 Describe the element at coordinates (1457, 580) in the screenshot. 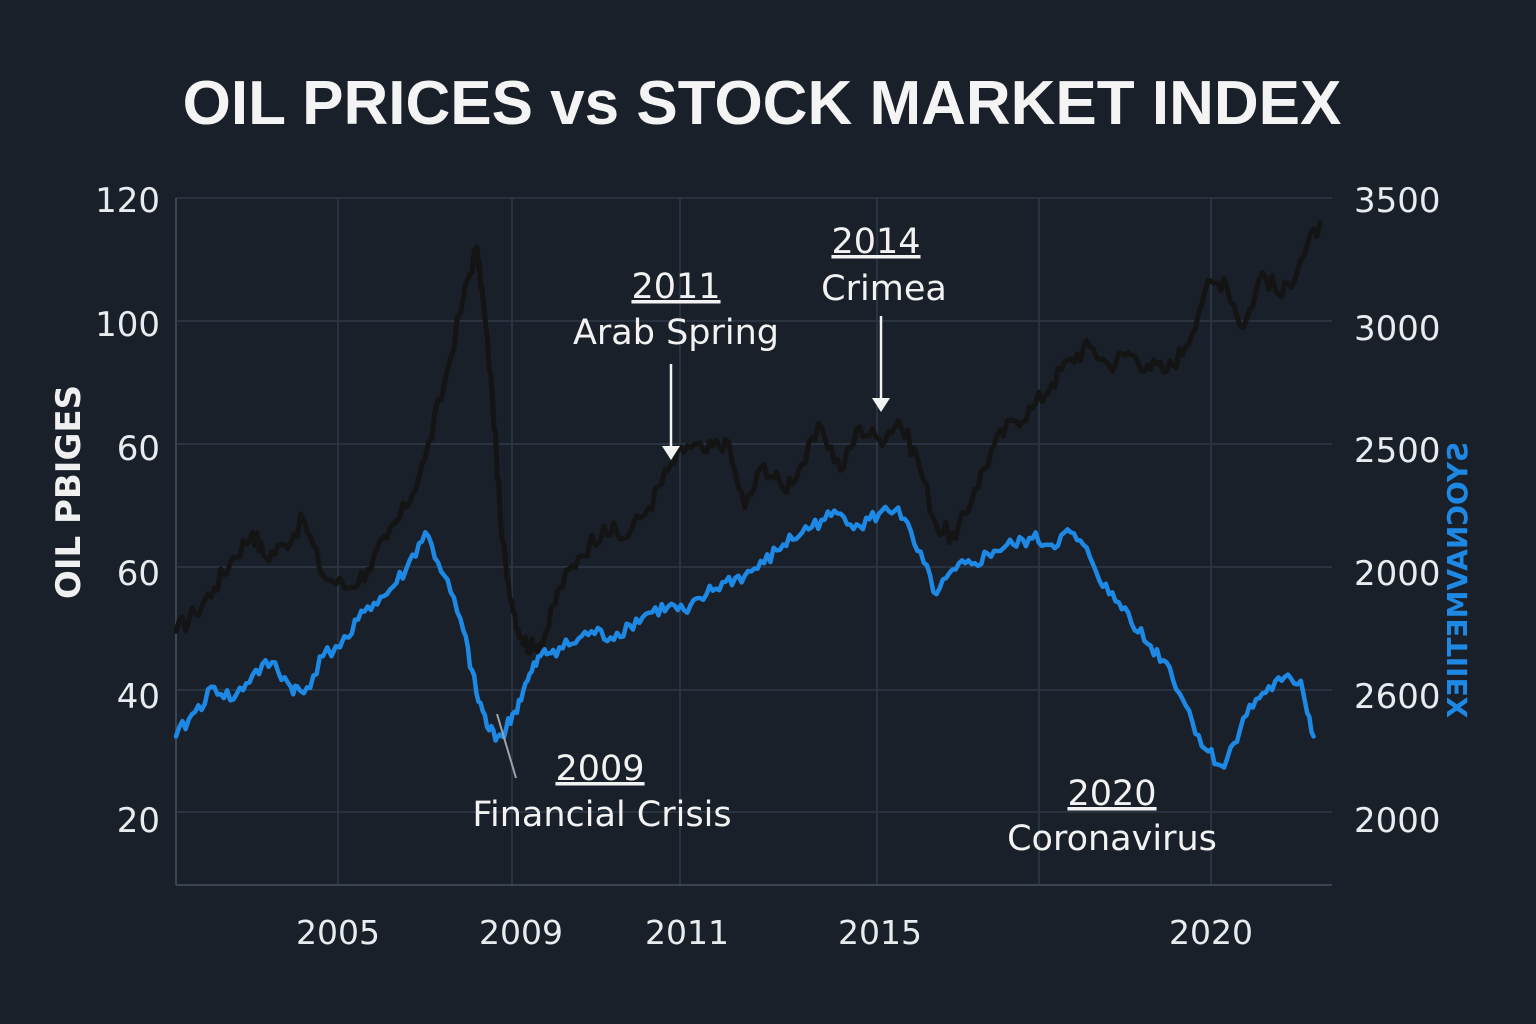

I see `y-axis-label-right: SYOCNAVMETIIEX` at that location.